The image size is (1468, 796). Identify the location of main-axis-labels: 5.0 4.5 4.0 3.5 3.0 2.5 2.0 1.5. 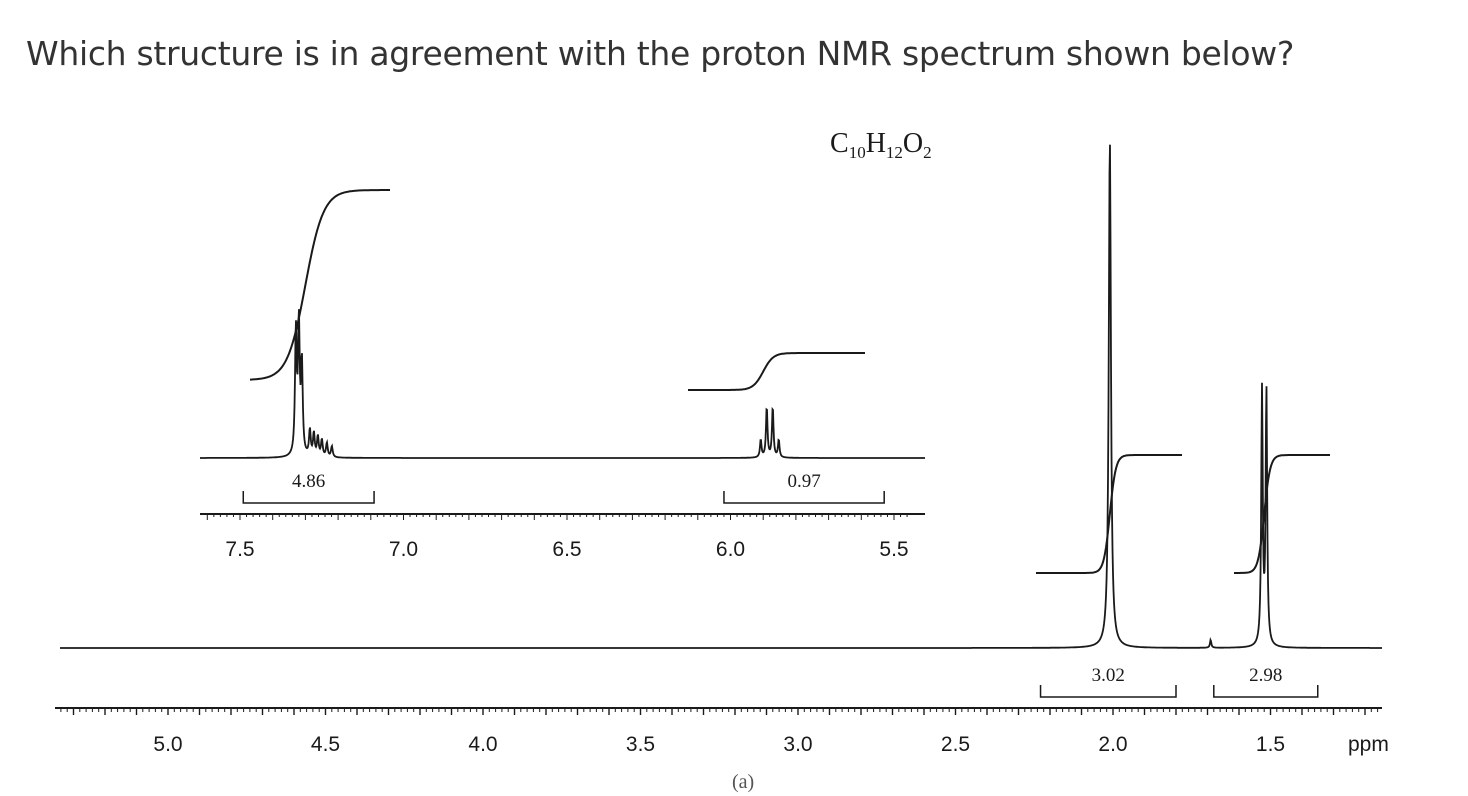
(719, 744).